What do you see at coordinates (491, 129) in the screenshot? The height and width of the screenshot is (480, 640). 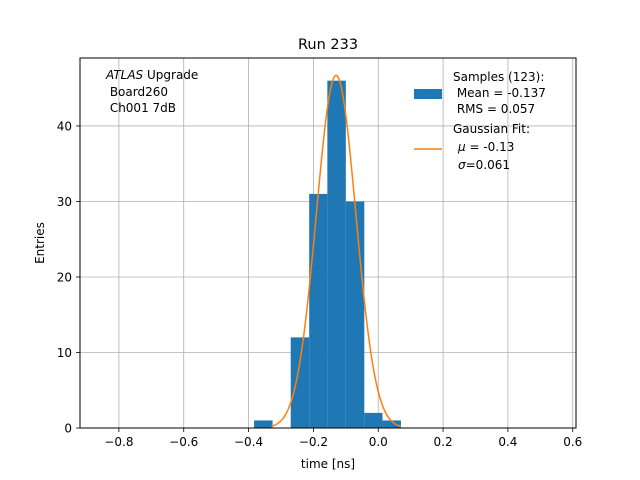 I see `legend-fit-label: Gaussian Fit:` at bounding box center [491, 129].